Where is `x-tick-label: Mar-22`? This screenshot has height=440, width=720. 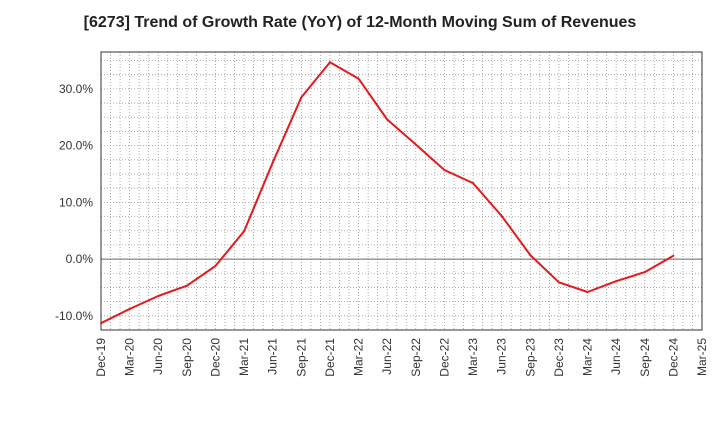 x-tick-label: Mar-22 is located at coordinates (359, 357).